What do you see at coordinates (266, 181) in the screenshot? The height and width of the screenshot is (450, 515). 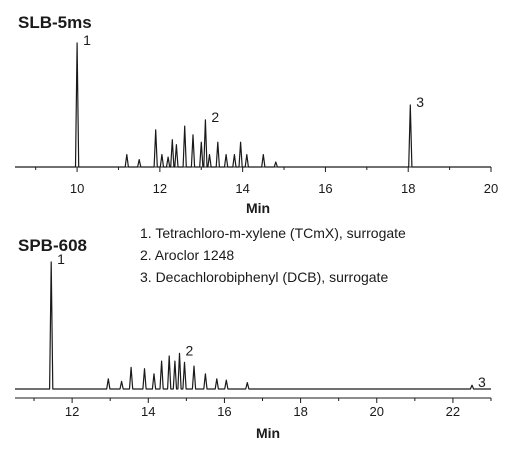 I see `x-ticks-slb-5ms: 10 12 14 16 18 20` at bounding box center [266, 181].